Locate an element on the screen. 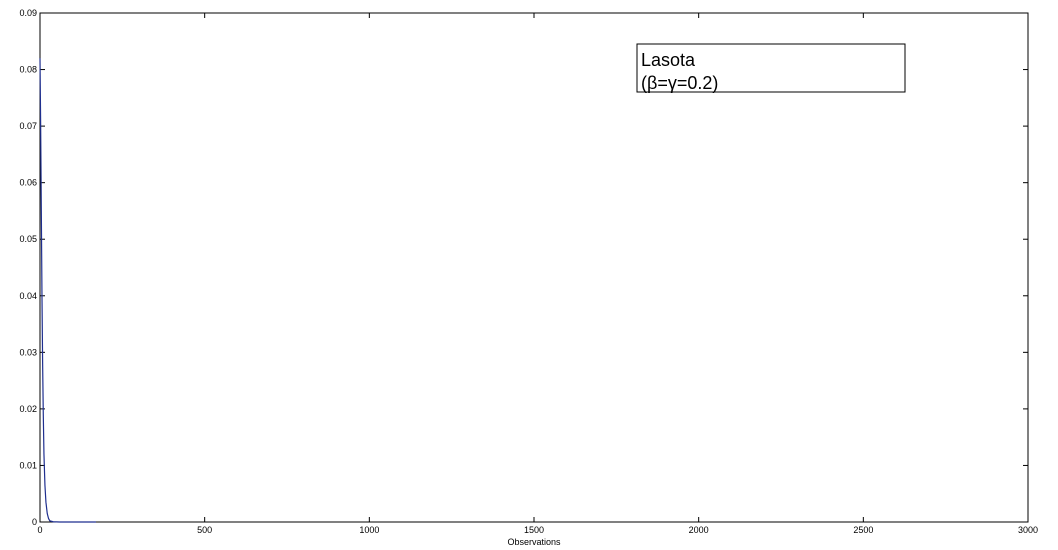  y-tick-labels: 0 0.01 0.02 0.03 0.04 0.05 0.06 0.07 0.08 0.09 is located at coordinates (28, 267).